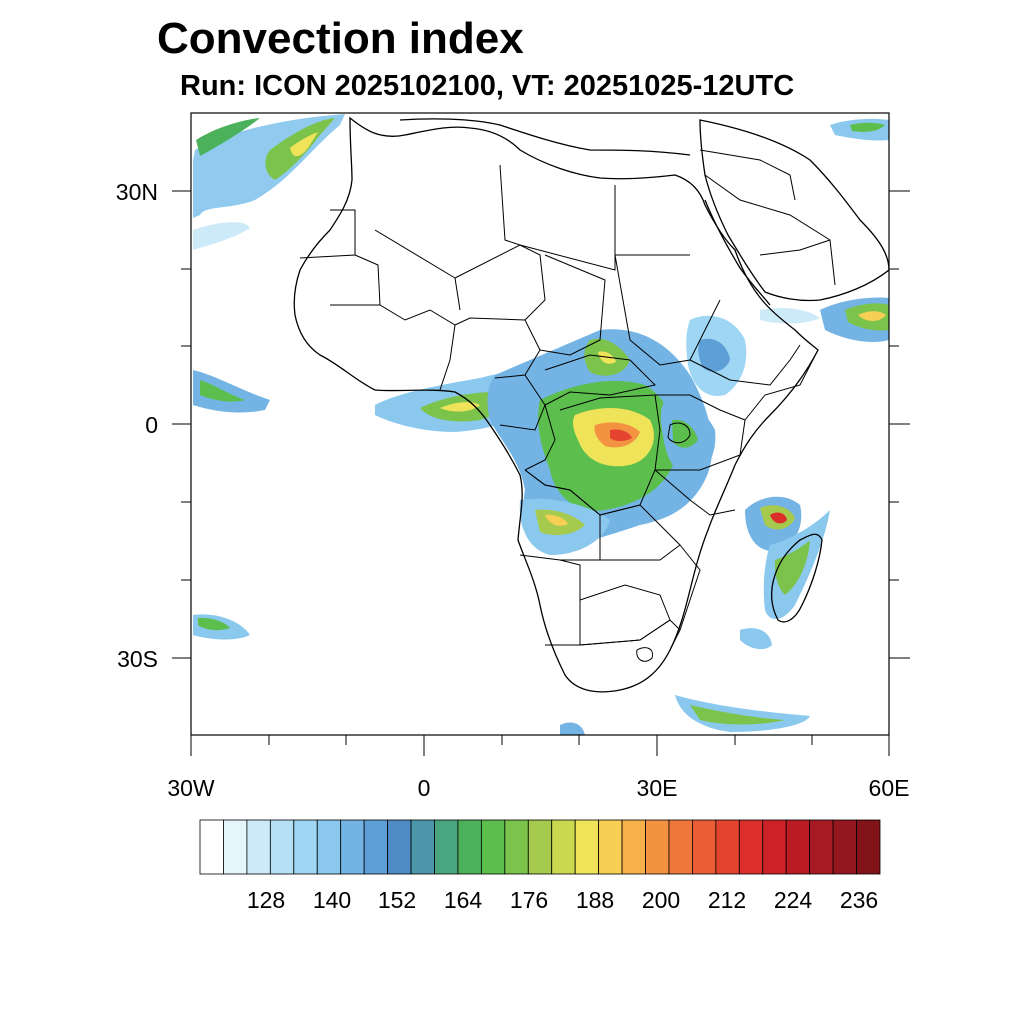 Image resolution: width=1024 pixels, height=1024 pixels. I want to click on lon-label-30w: 30W, so click(191, 788).